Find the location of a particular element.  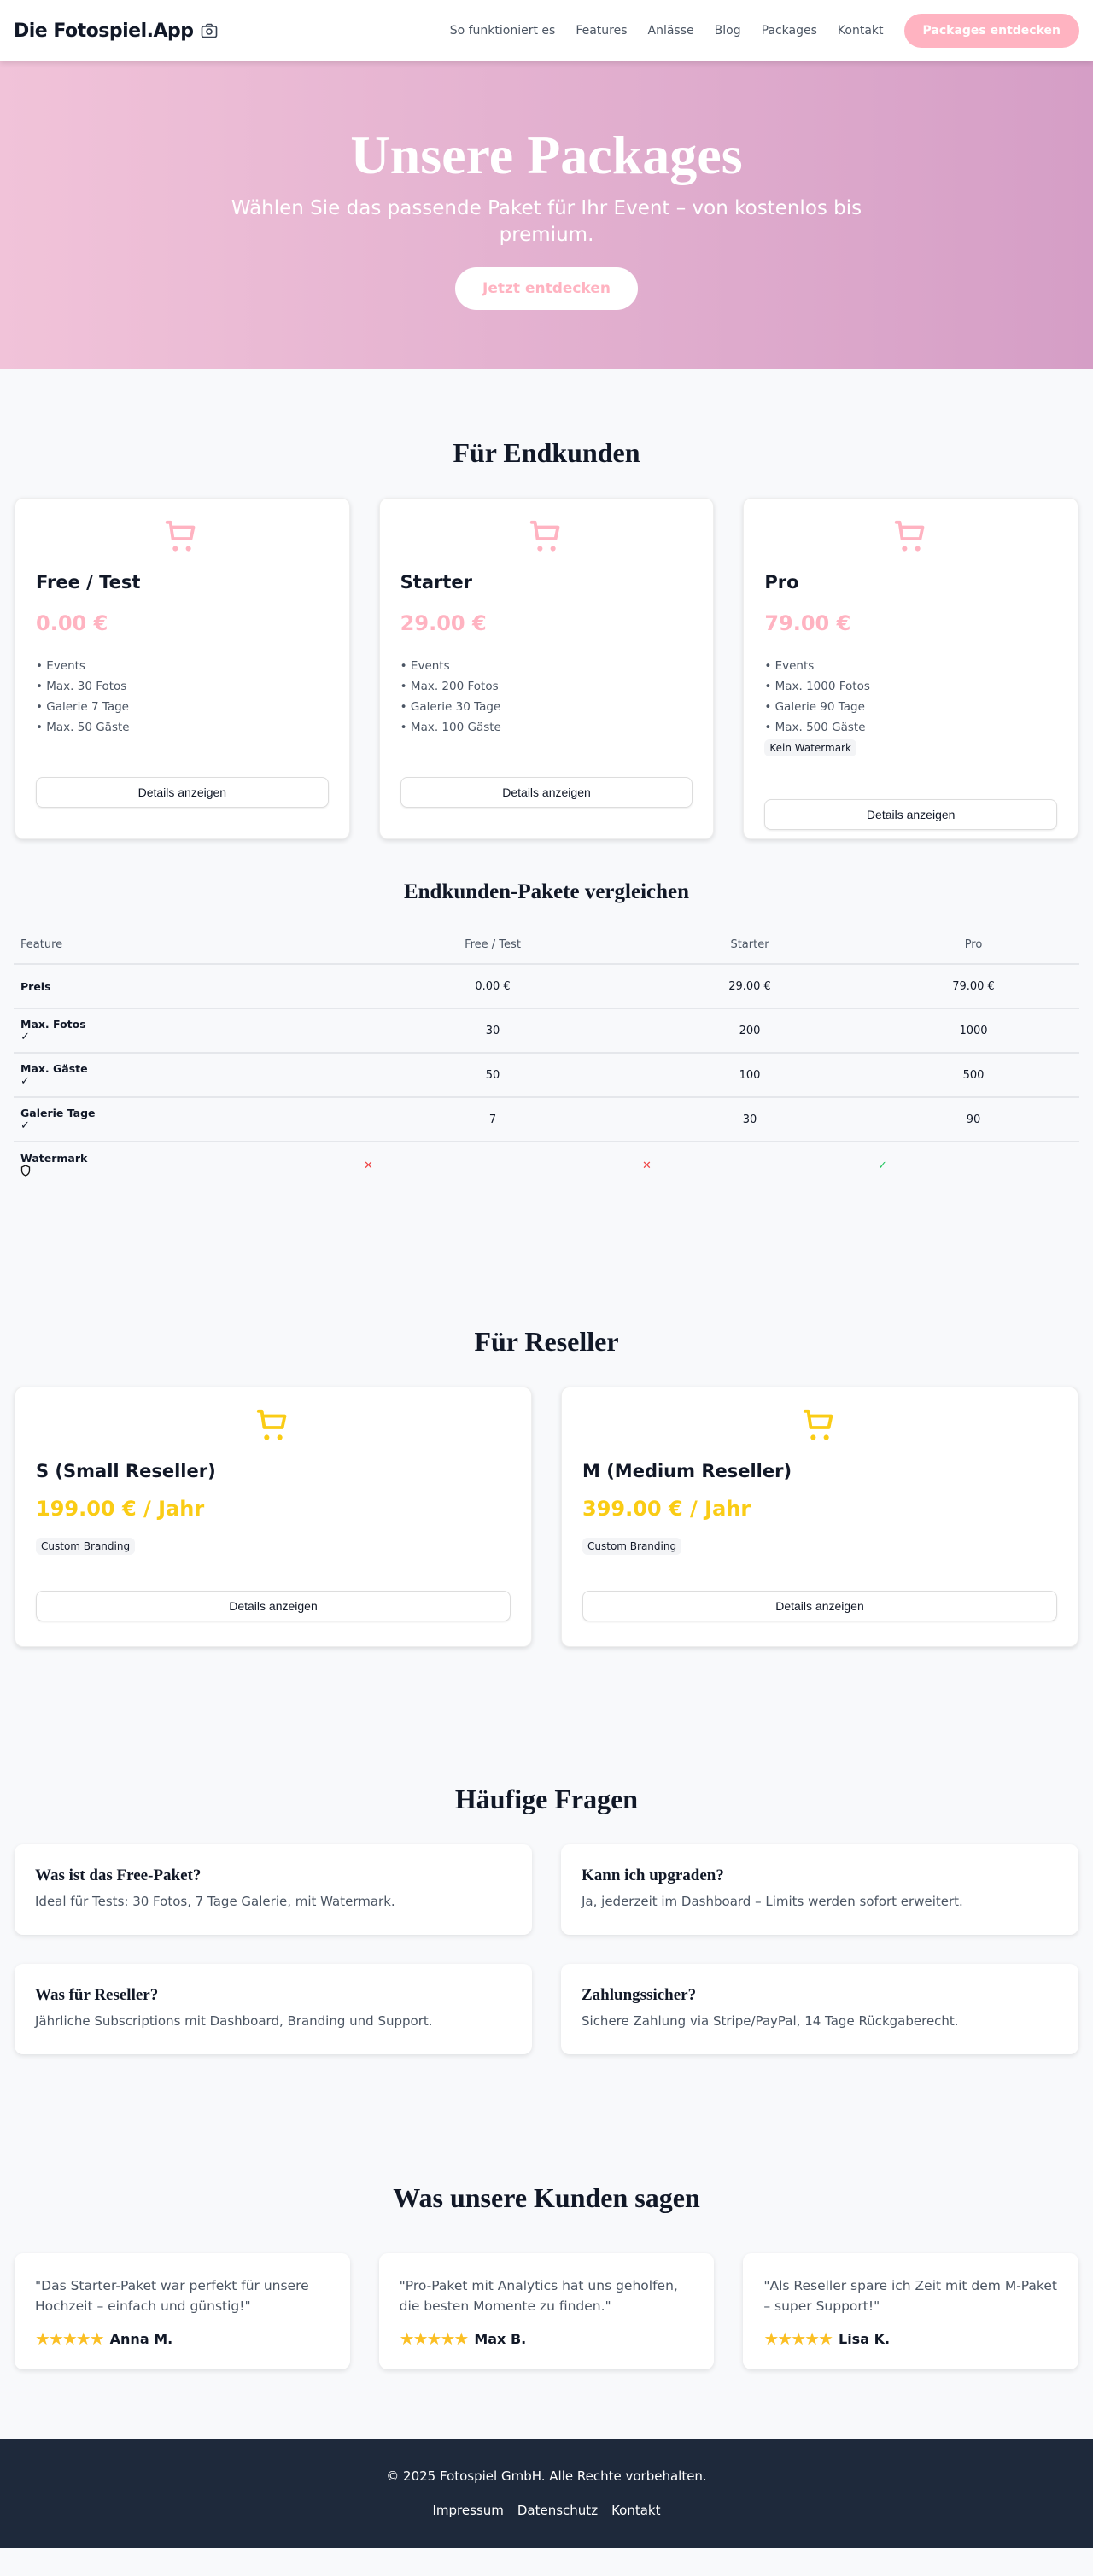

faq-question: Was ist das Free-Paket? is located at coordinates (119, 1875).